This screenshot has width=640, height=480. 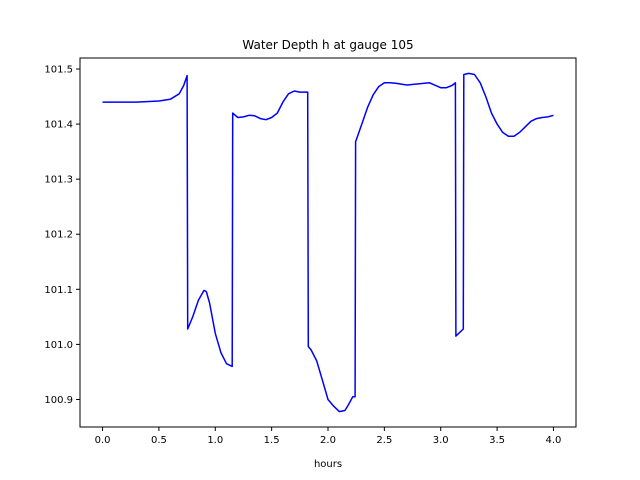 What do you see at coordinates (58, 235) in the screenshot?
I see `y-tick-label: 101.2` at bounding box center [58, 235].